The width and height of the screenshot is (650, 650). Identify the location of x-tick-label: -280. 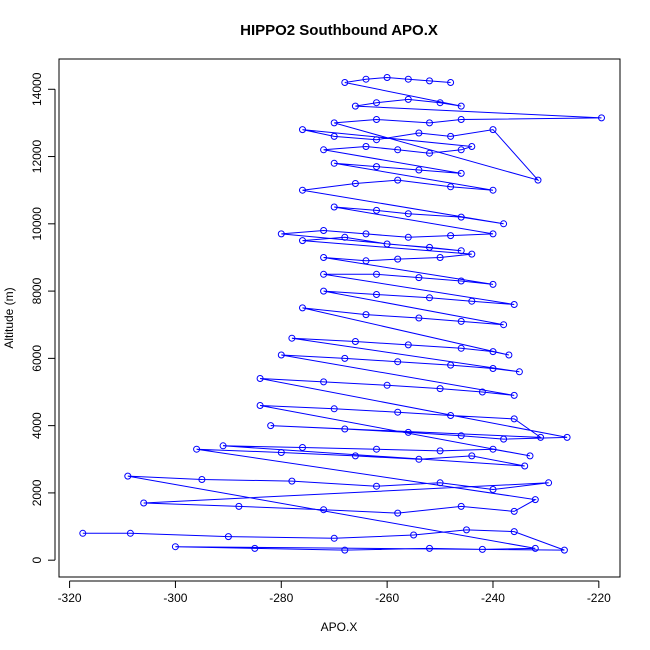
(281, 598).